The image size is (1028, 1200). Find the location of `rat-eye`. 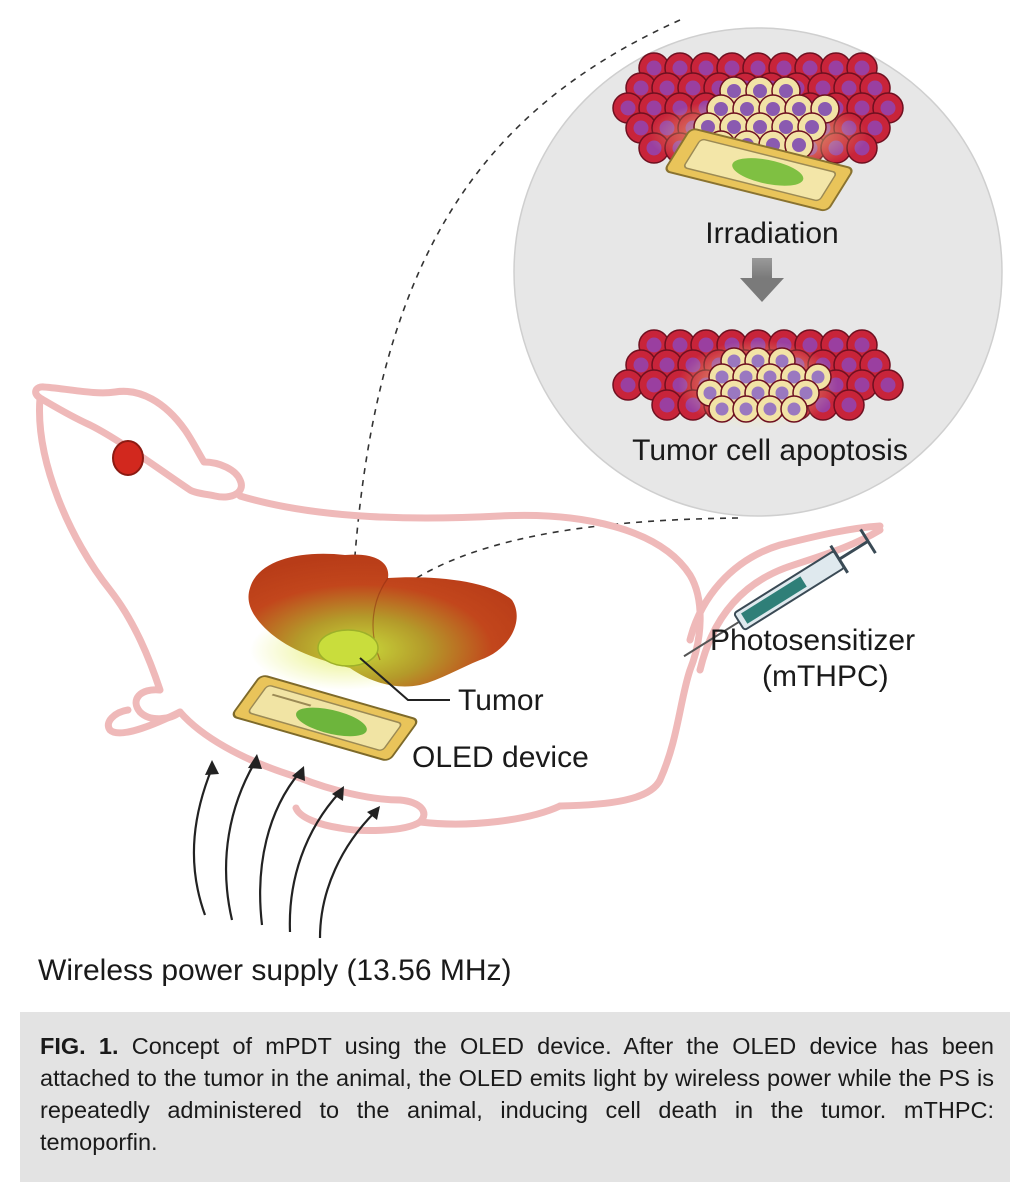

rat-eye is located at coordinates (128, 458).